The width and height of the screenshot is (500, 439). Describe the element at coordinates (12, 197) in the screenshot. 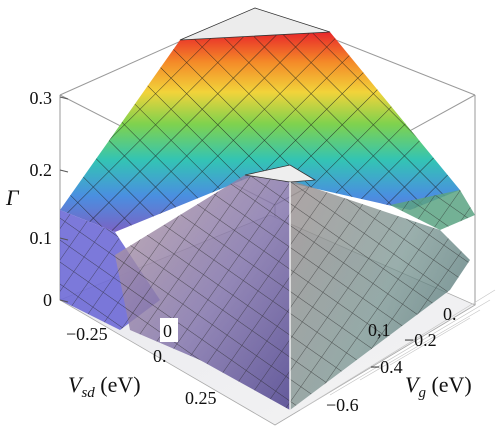

I see `z-axis-label: Γ` at that location.